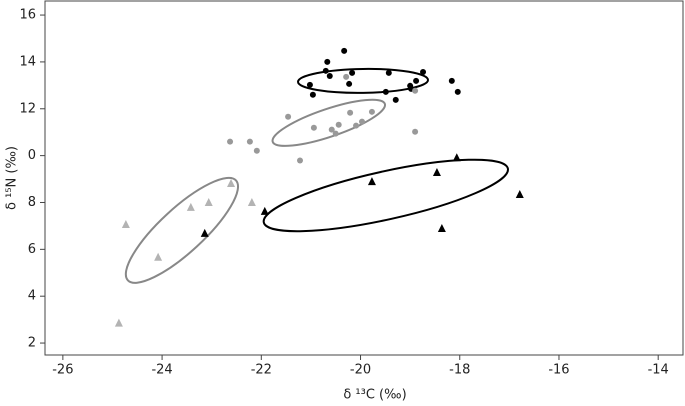 The image size is (685, 406). I want to click on x-tick-label: -20, so click(360, 370).